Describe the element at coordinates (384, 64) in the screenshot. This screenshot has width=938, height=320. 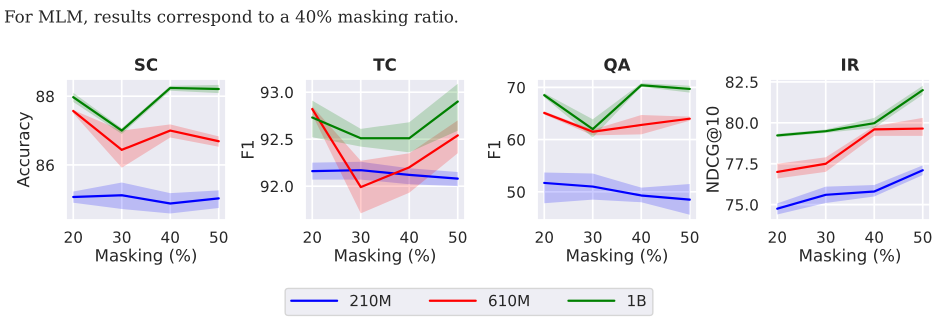
I see `chart-title: TC` at that location.